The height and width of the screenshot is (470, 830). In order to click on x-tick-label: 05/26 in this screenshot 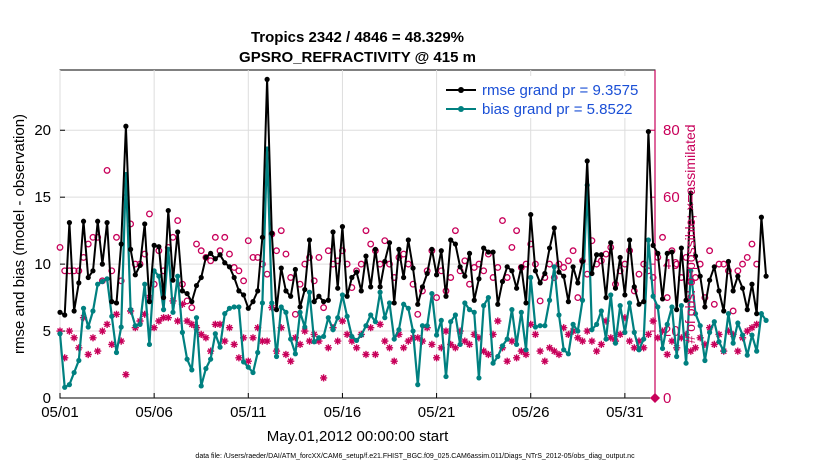, I will do `click(531, 412)`.